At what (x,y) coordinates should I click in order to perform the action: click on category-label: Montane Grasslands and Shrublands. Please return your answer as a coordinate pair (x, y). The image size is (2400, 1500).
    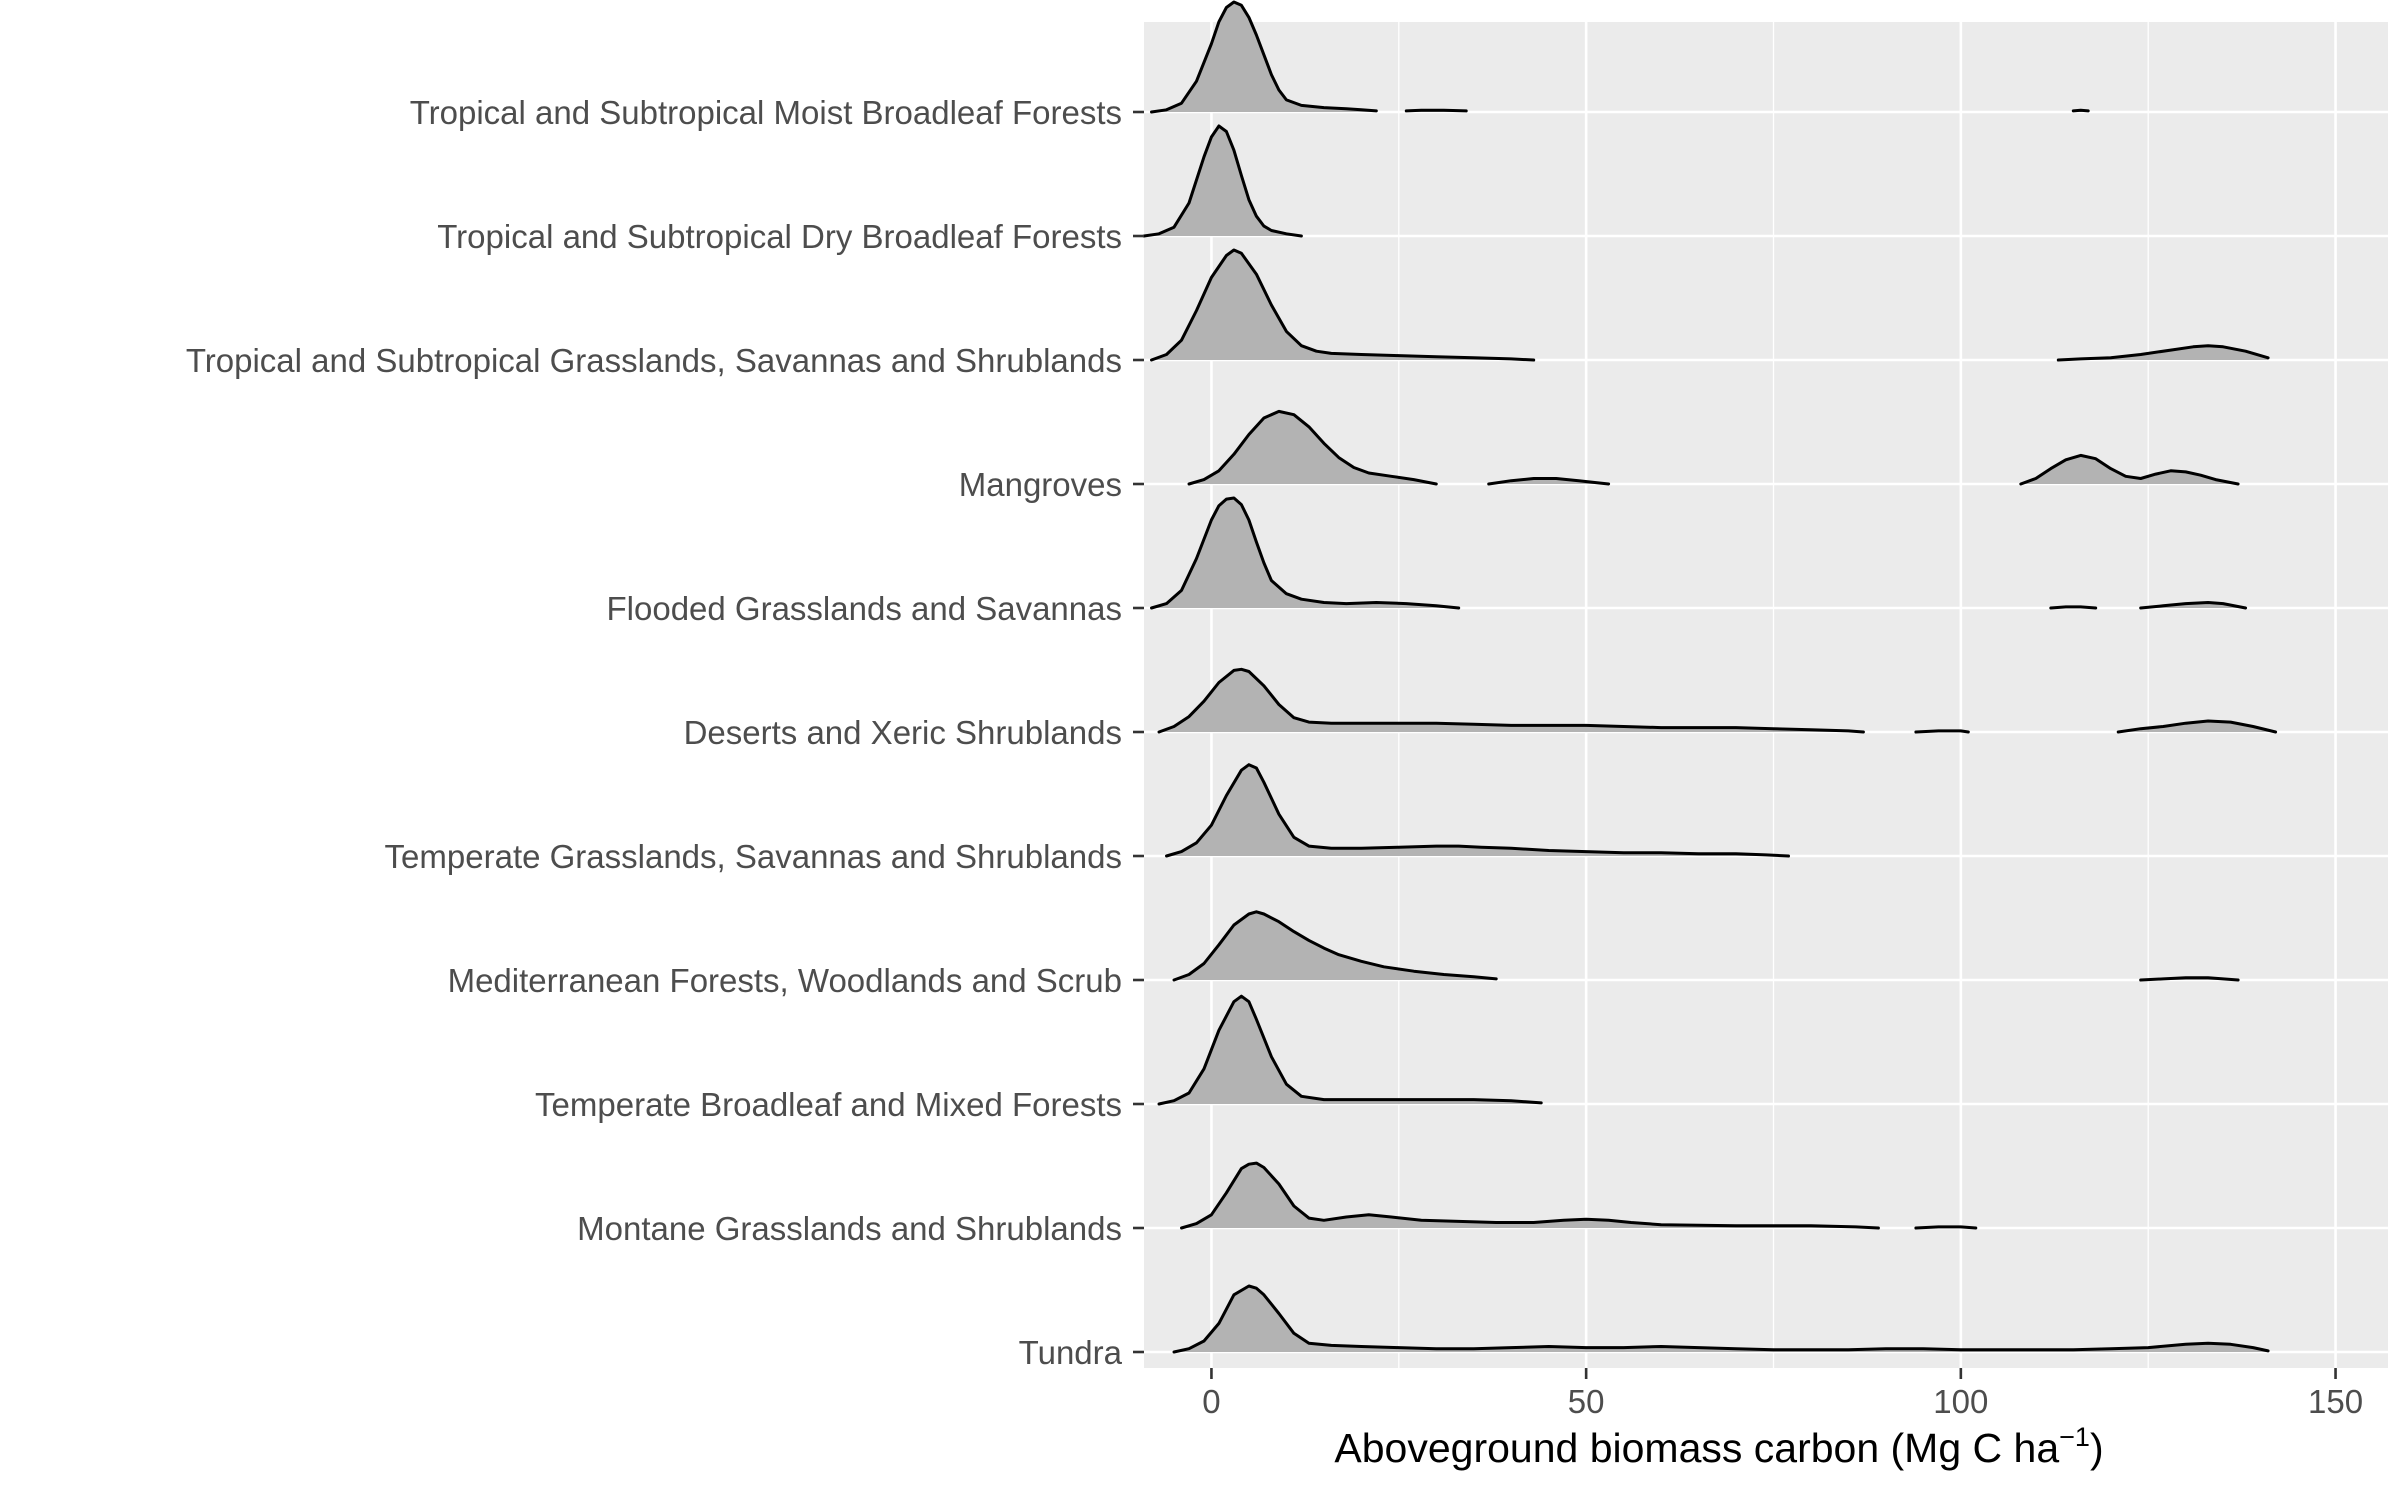
    Looking at the image, I should click on (849, 1228).